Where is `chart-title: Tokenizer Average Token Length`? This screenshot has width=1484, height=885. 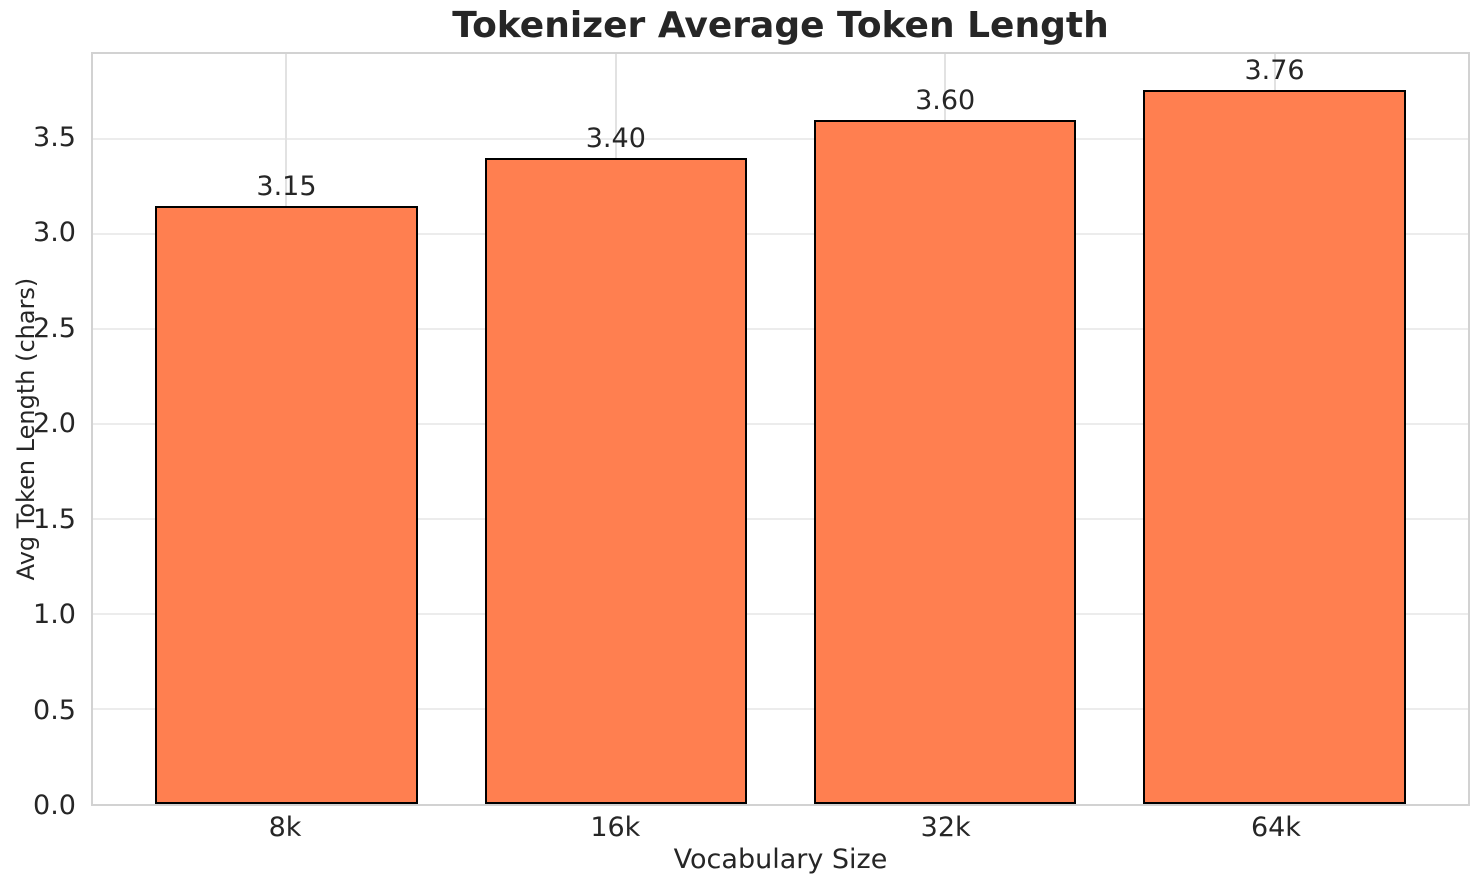 chart-title: Tokenizer Average Token Length is located at coordinates (780, 25).